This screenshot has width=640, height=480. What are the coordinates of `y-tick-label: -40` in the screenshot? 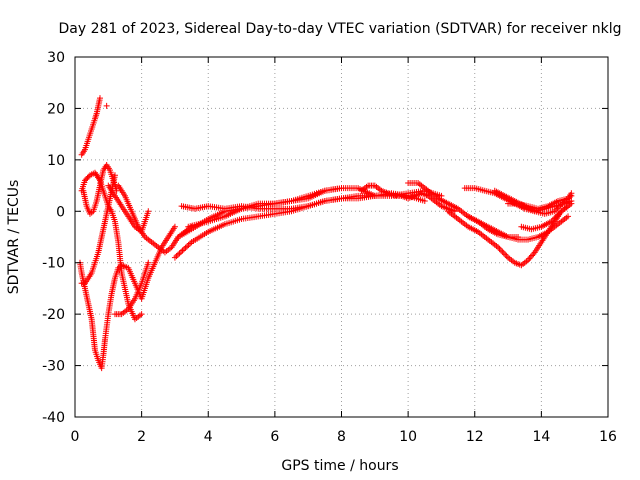 It's located at (53, 418).